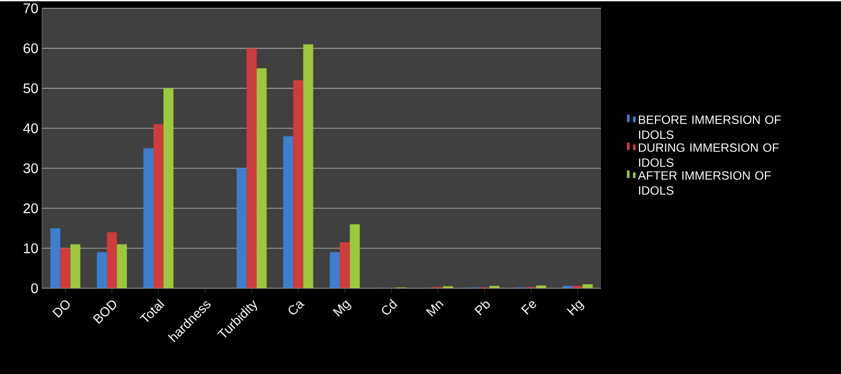 This screenshot has width=841, height=374. What do you see at coordinates (31, 248) in the screenshot?
I see `y-tick-label: 10` at bounding box center [31, 248].